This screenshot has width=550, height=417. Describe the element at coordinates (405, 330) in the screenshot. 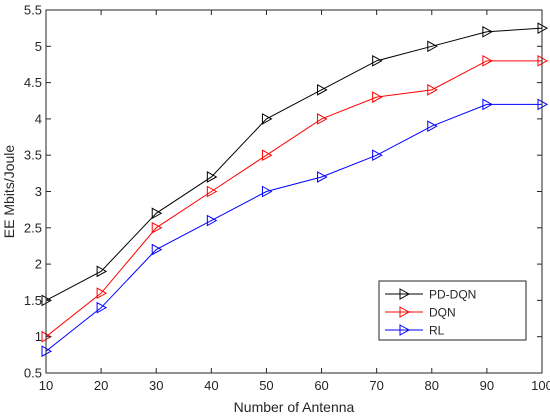

I see `legend-marker-rl` at that location.